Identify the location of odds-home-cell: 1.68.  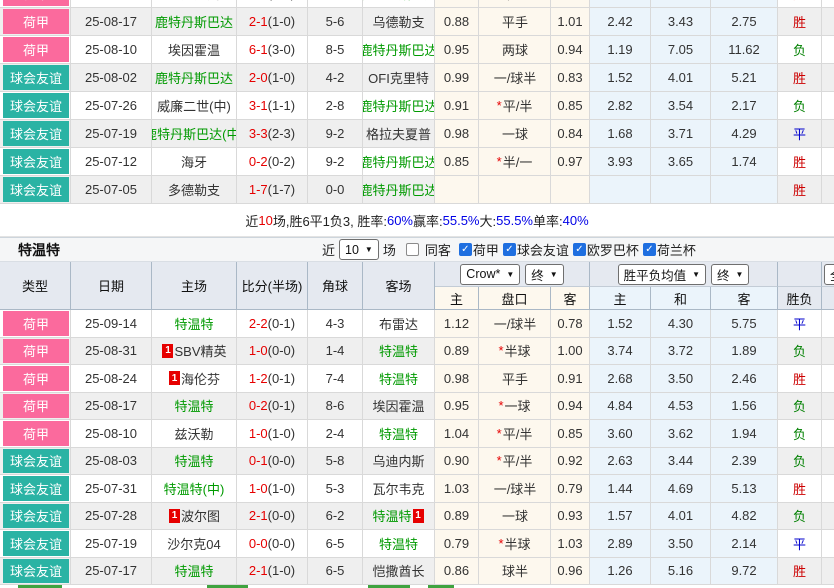
(620, 133).